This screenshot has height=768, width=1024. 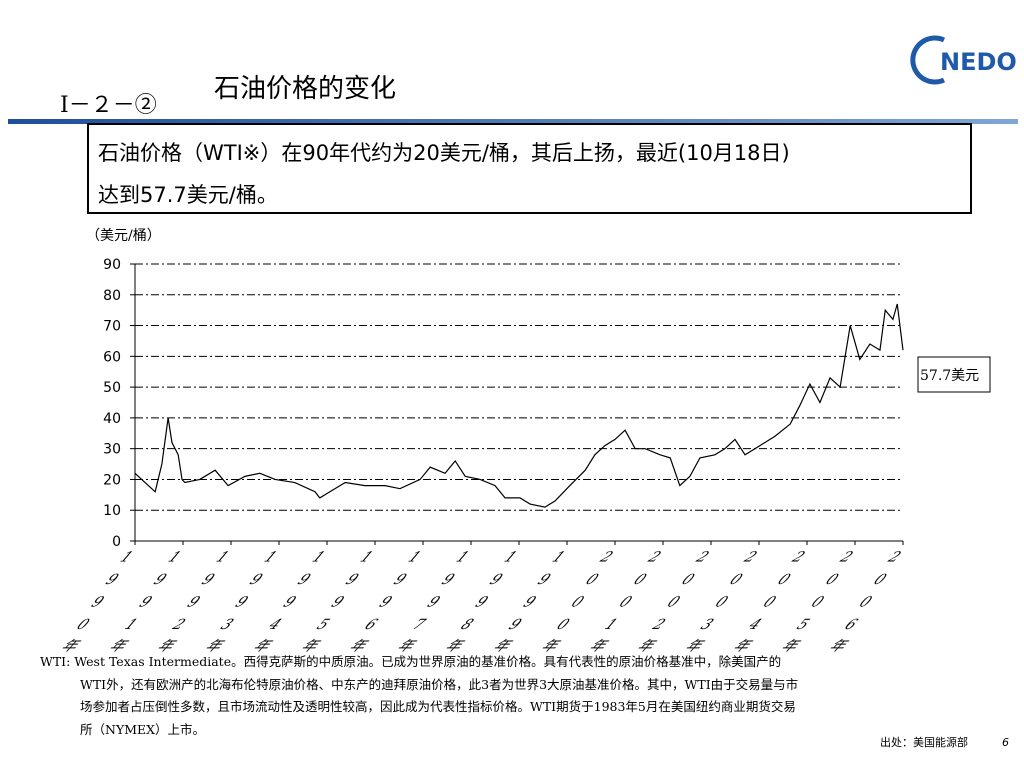 What do you see at coordinates (112, 450) in the screenshot?
I see `y-tick-label: 30` at bounding box center [112, 450].